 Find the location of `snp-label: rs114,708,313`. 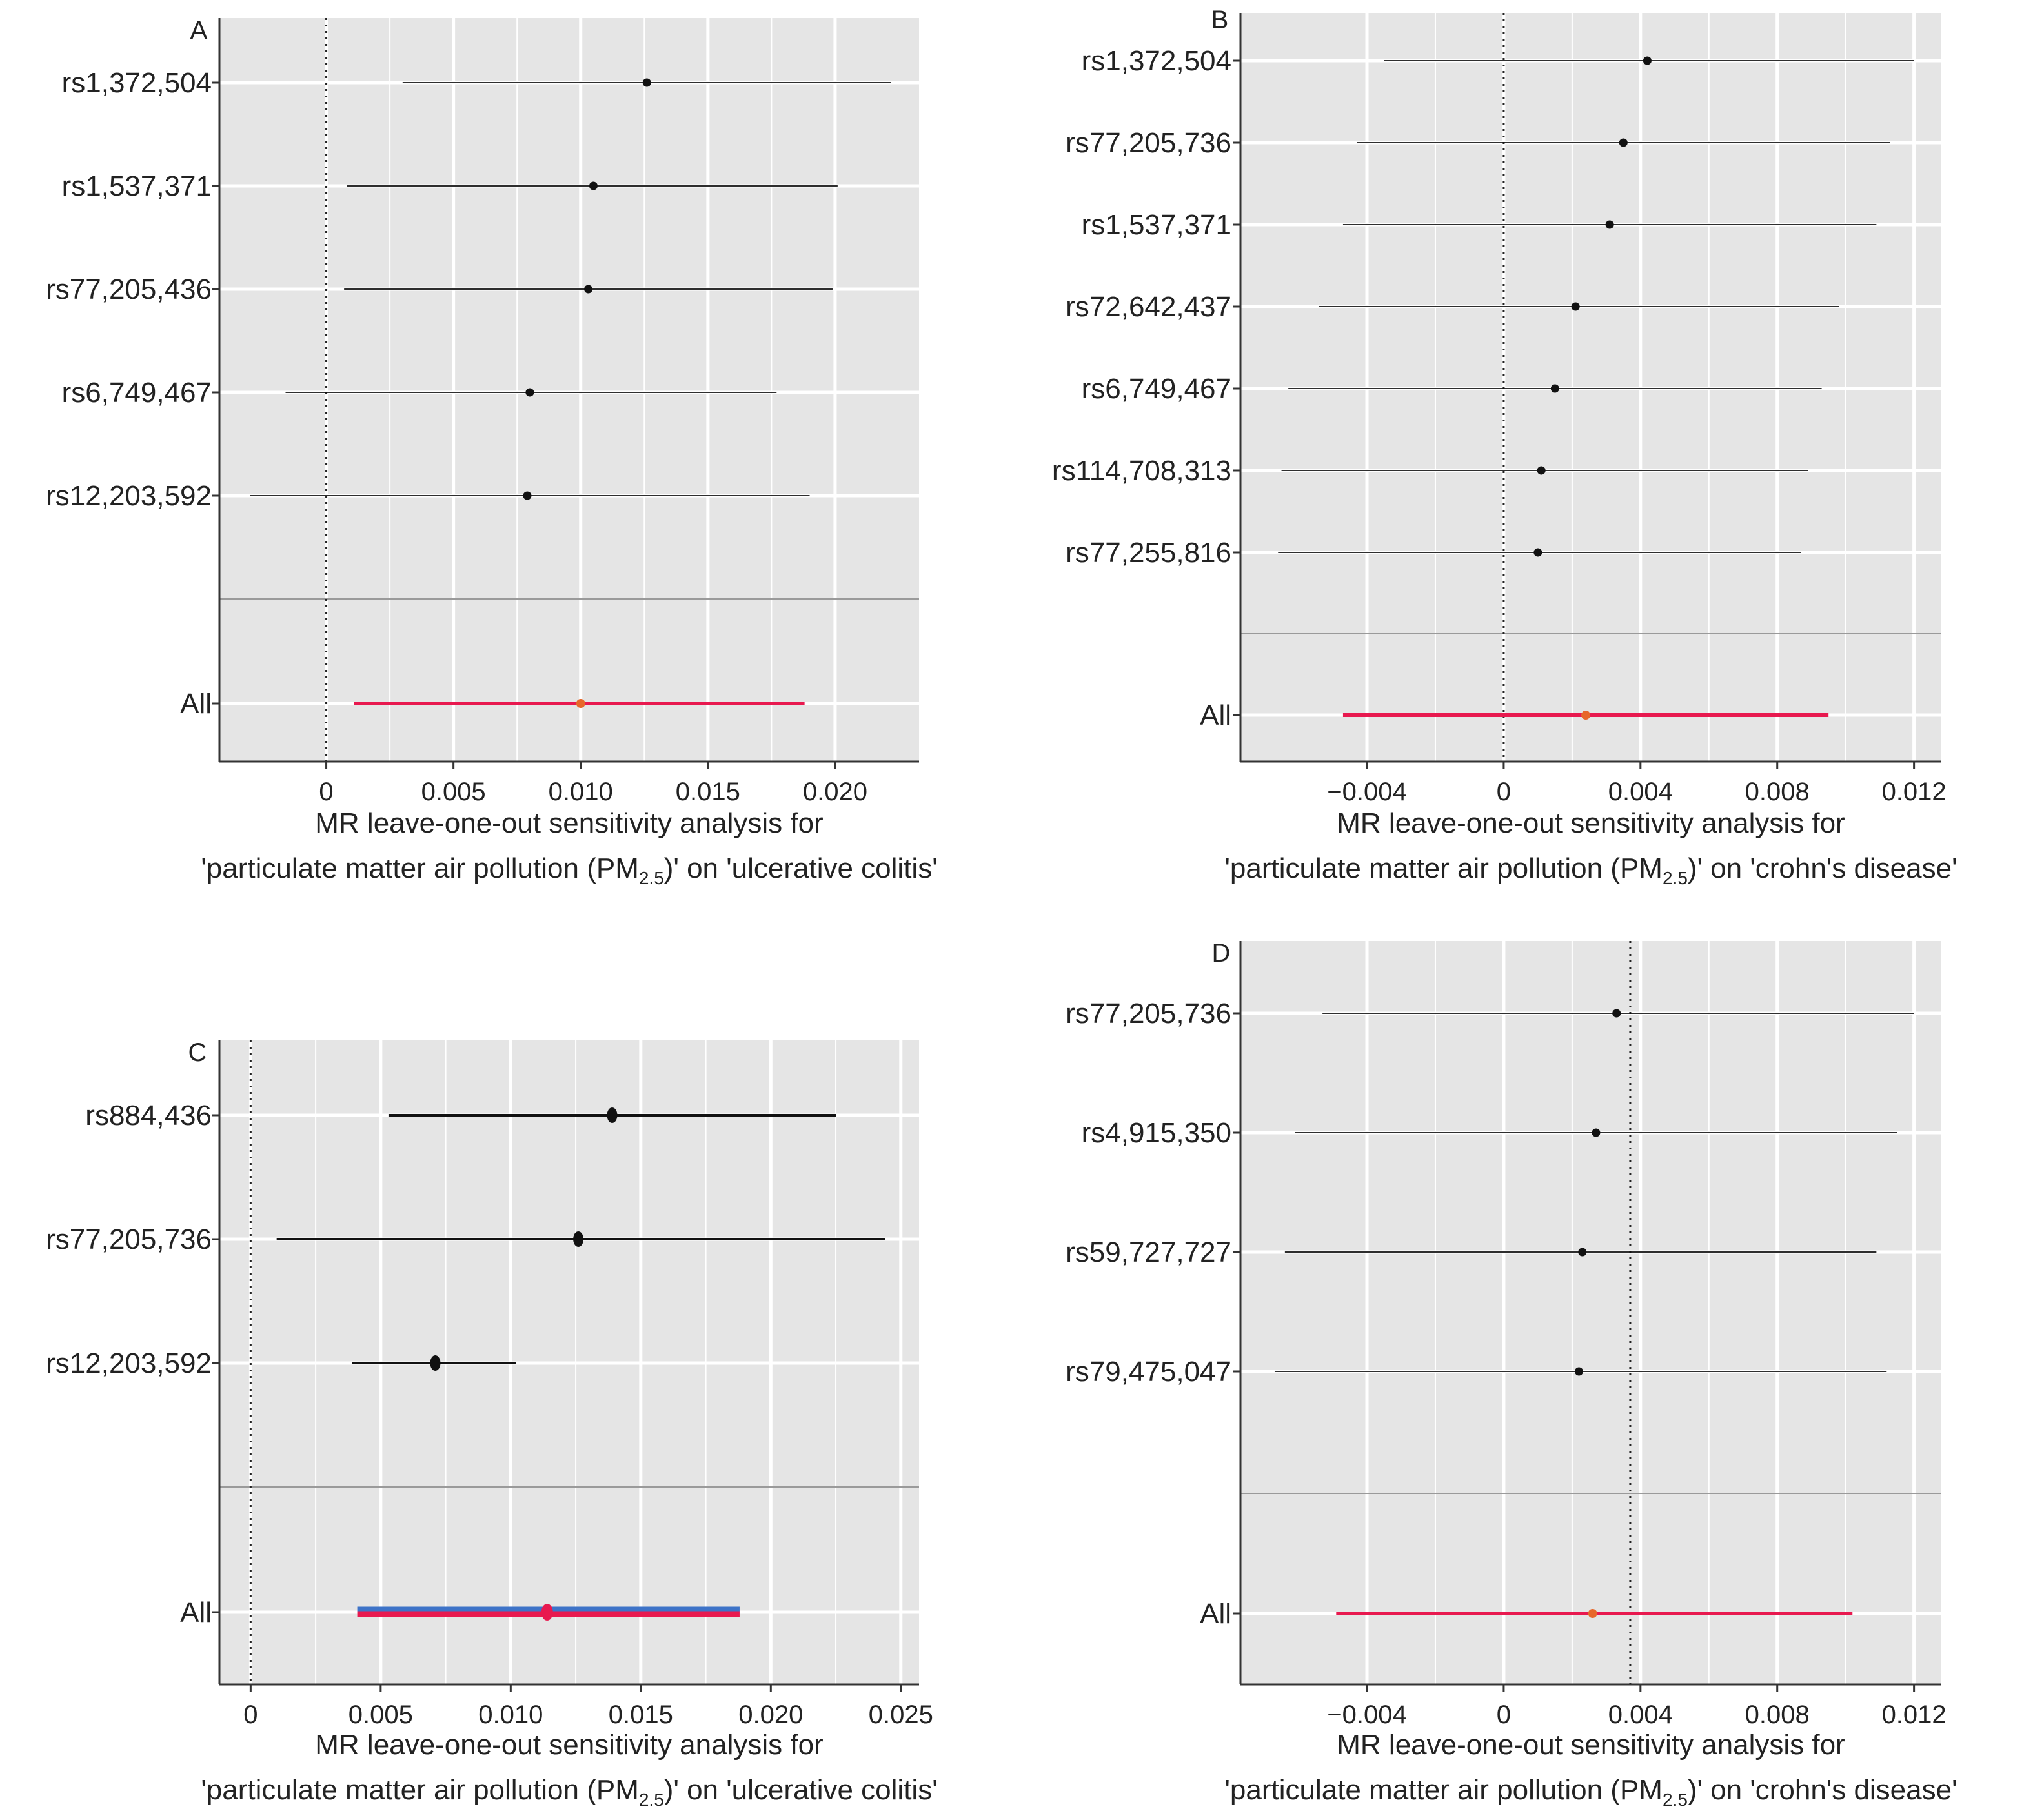

snp-label: rs114,708,313 is located at coordinates (1141, 471).